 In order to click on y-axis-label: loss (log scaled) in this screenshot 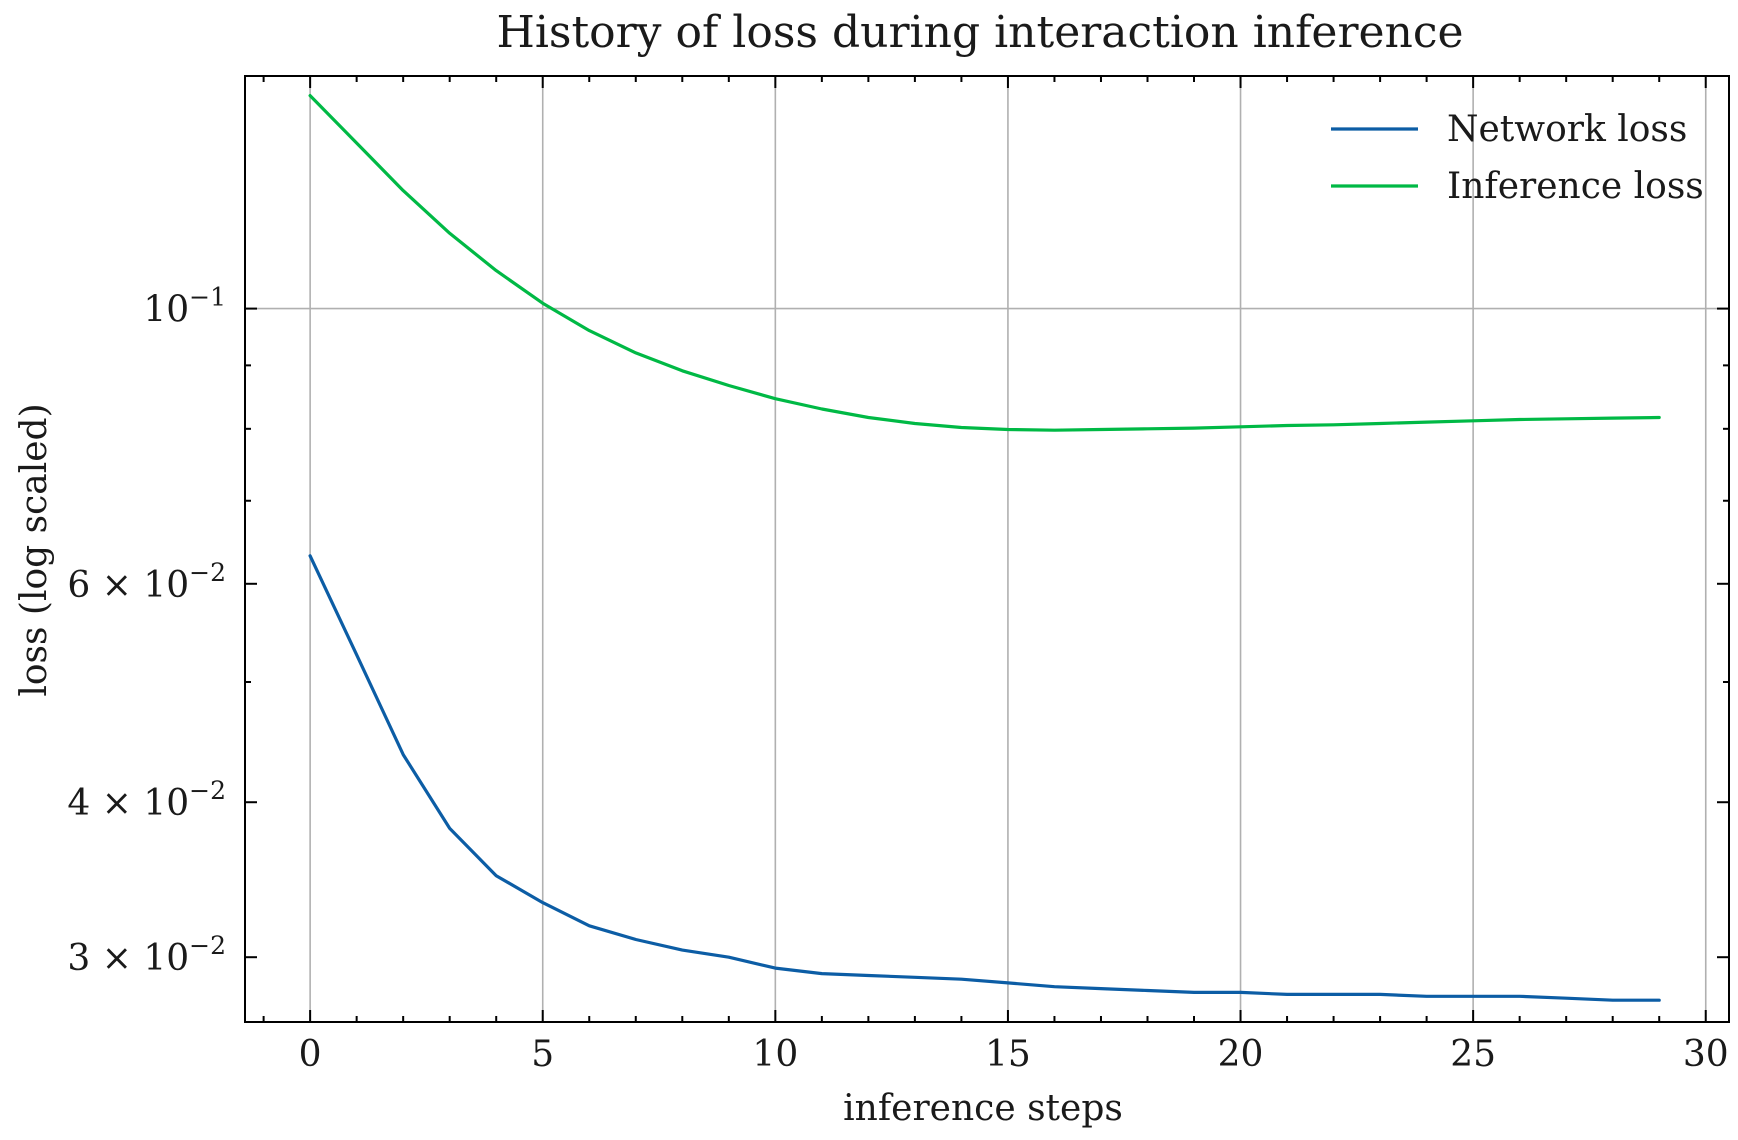, I will do `click(34, 549)`.